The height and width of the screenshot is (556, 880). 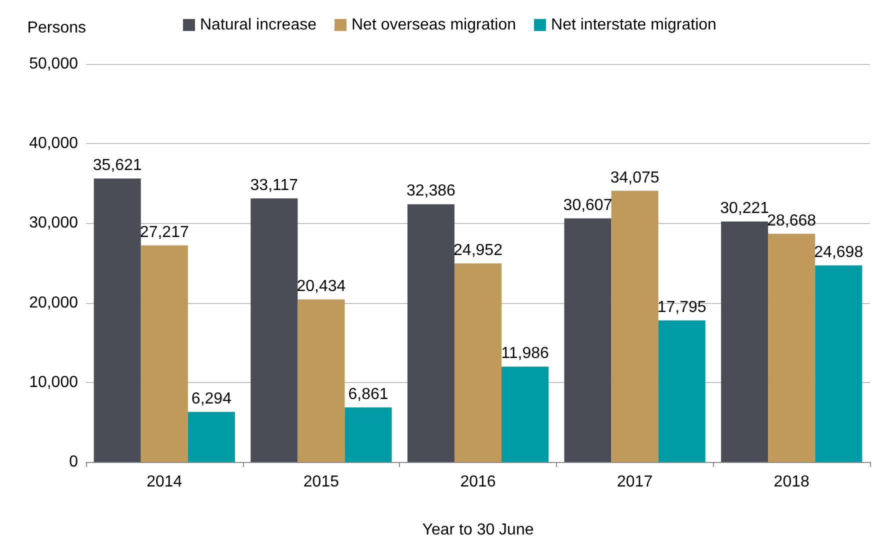 I want to click on data-label: 28,668, so click(x=791, y=221).